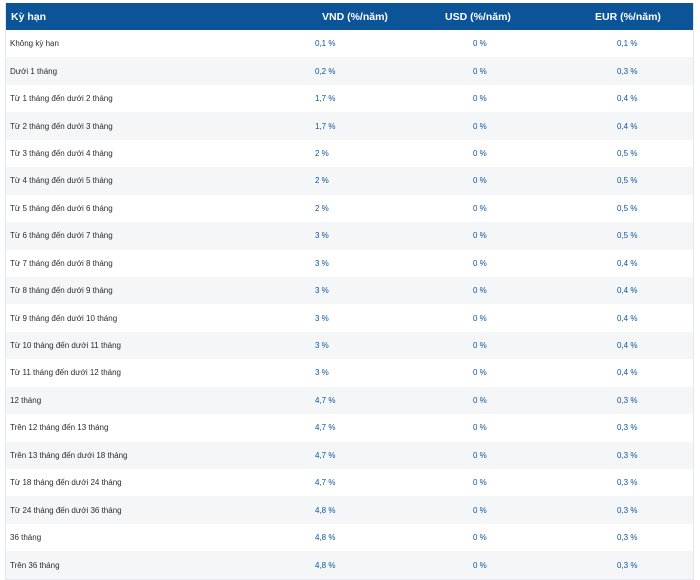  Describe the element at coordinates (61, 181) in the screenshot. I see `term-cell: Từ 4 tháng đến dưới 5 tháng` at that location.